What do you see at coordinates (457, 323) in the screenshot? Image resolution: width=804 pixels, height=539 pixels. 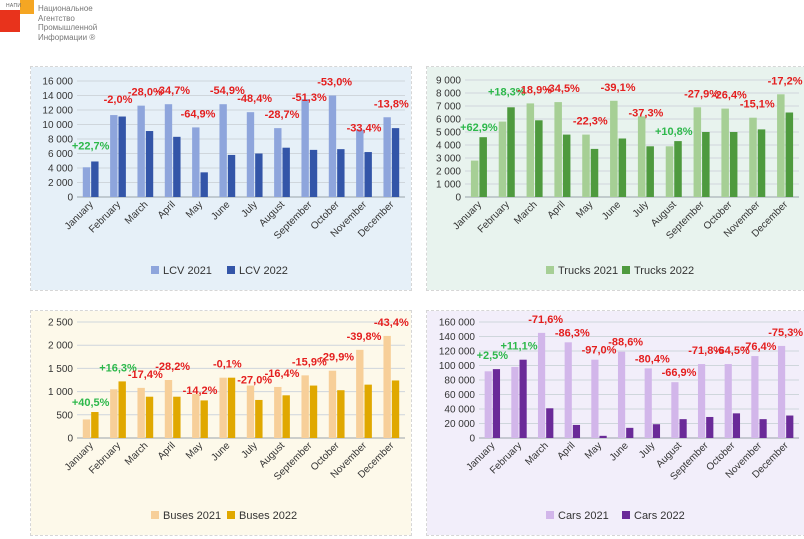 I see `cars-y-tick-label: 160 000` at bounding box center [457, 323].